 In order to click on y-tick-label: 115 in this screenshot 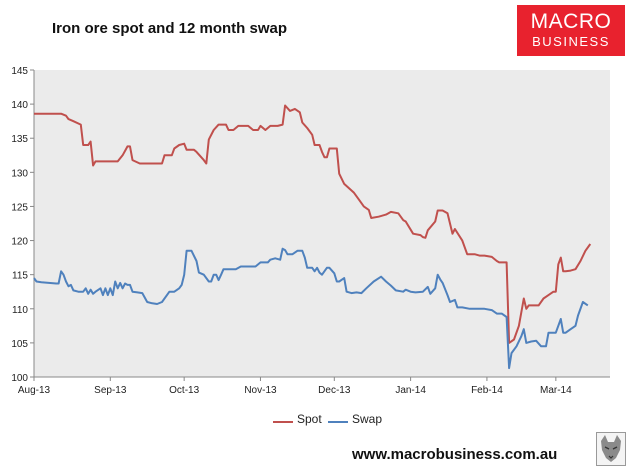, I will do `click(20, 276)`.